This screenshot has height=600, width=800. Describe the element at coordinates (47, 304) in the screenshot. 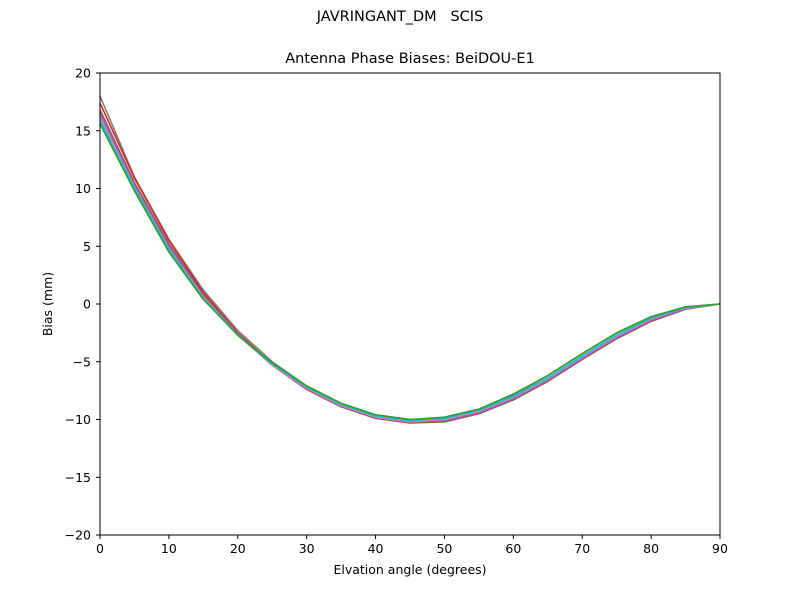

I see `y-axis-label: Bias (mm)` at that location.